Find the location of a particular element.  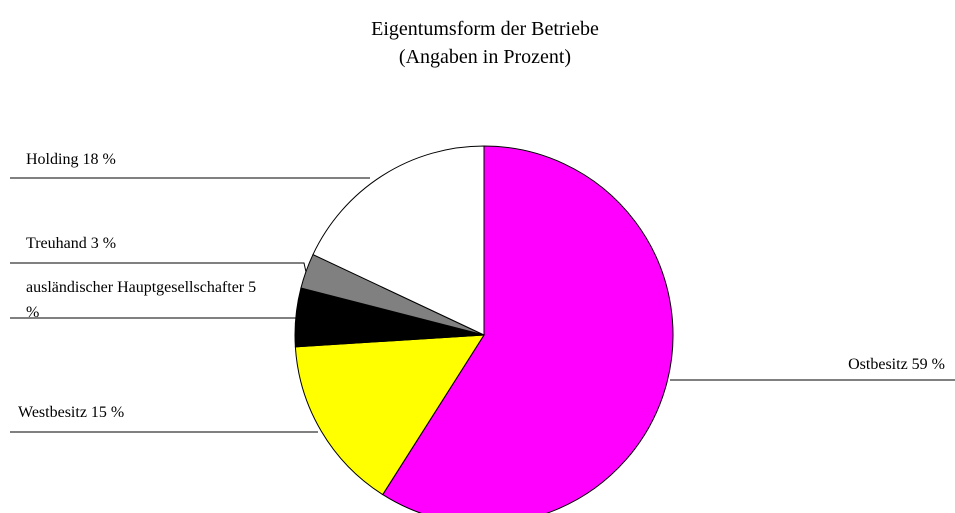

category-label: Ostbesitz is located at coordinates (878, 364).